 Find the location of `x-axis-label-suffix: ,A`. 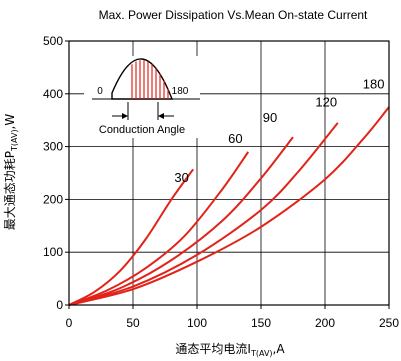

x-axis-label-suffix: ,A is located at coordinates (279, 349).